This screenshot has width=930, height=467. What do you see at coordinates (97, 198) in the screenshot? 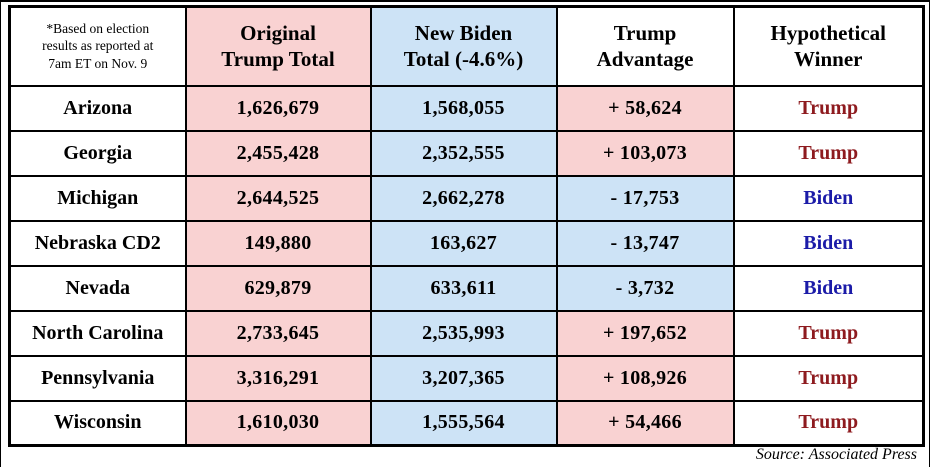
I see `state-name: Michigan` at bounding box center [97, 198].